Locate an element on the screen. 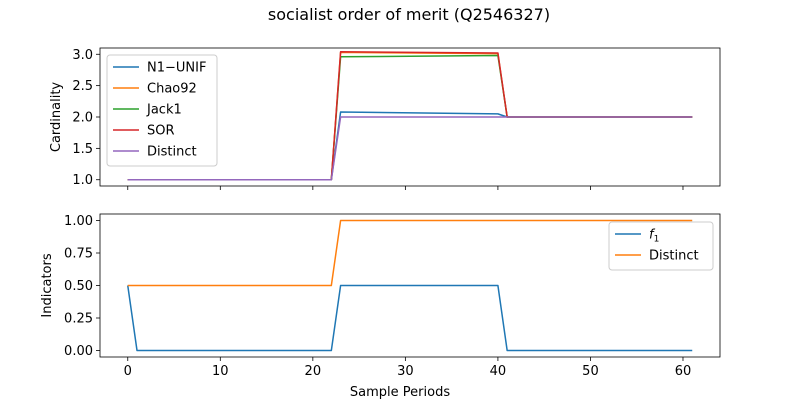 The height and width of the screenshot is (400, 800). y-tick-label: 2.0 is located at coordinates (82, 118).